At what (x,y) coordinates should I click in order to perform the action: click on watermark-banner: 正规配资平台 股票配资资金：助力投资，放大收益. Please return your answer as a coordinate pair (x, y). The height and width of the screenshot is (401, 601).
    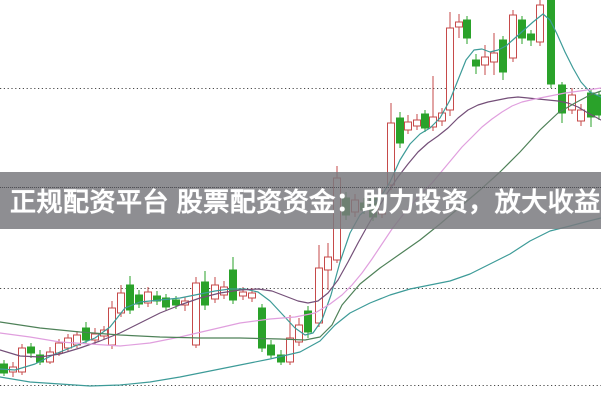
    Looking at the image, I should click on (300, 200).